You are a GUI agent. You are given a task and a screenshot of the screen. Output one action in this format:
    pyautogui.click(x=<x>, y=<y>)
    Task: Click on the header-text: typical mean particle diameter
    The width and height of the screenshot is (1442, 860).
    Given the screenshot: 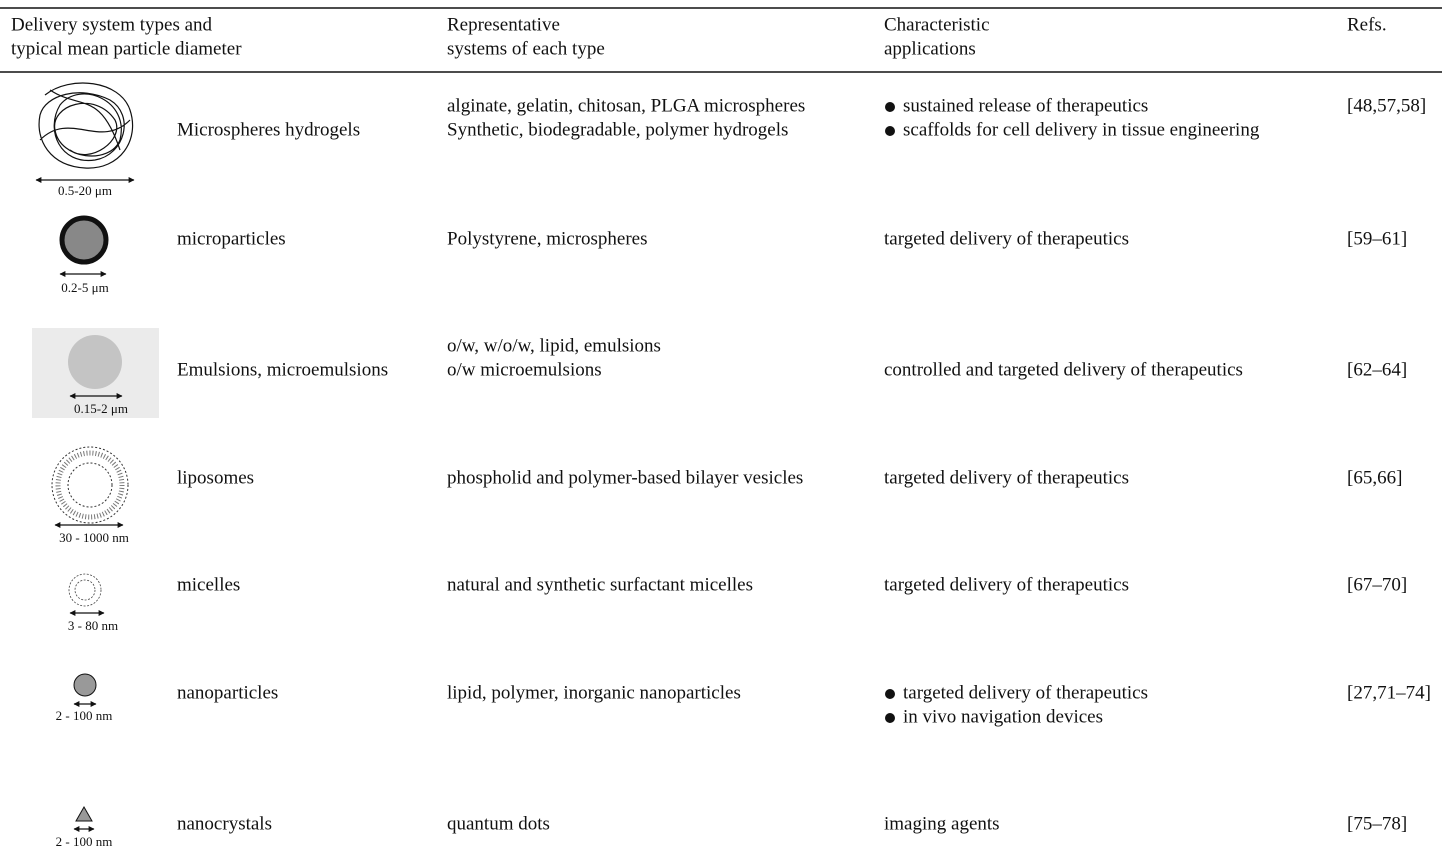 What is the action you would take?
    pyautogui.click(x=126, y=48)
    